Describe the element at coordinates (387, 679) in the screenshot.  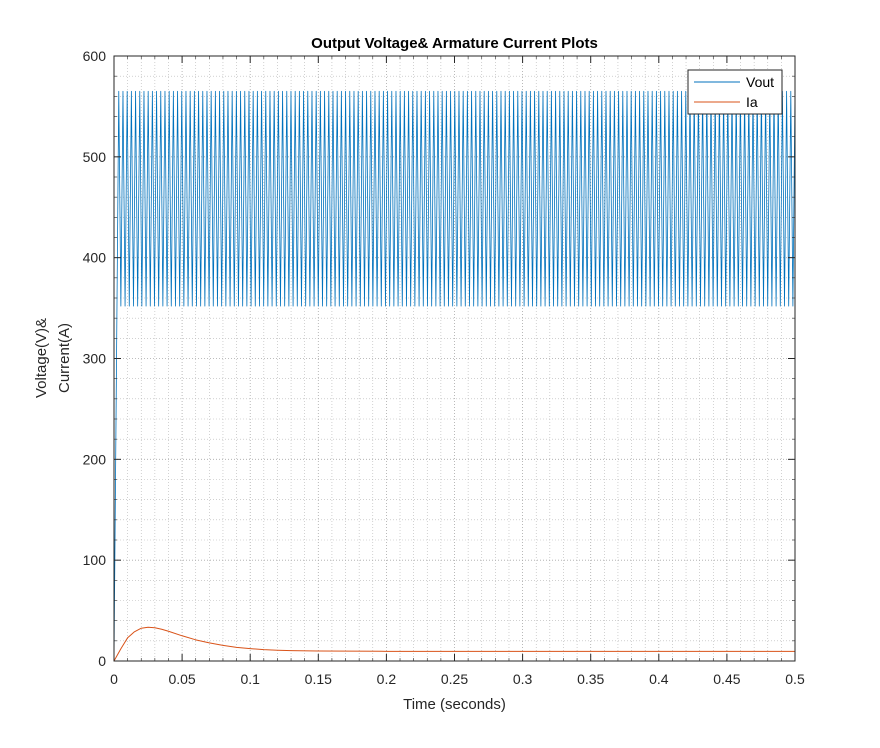
I see `x-tick-label: 0.2` at that location.